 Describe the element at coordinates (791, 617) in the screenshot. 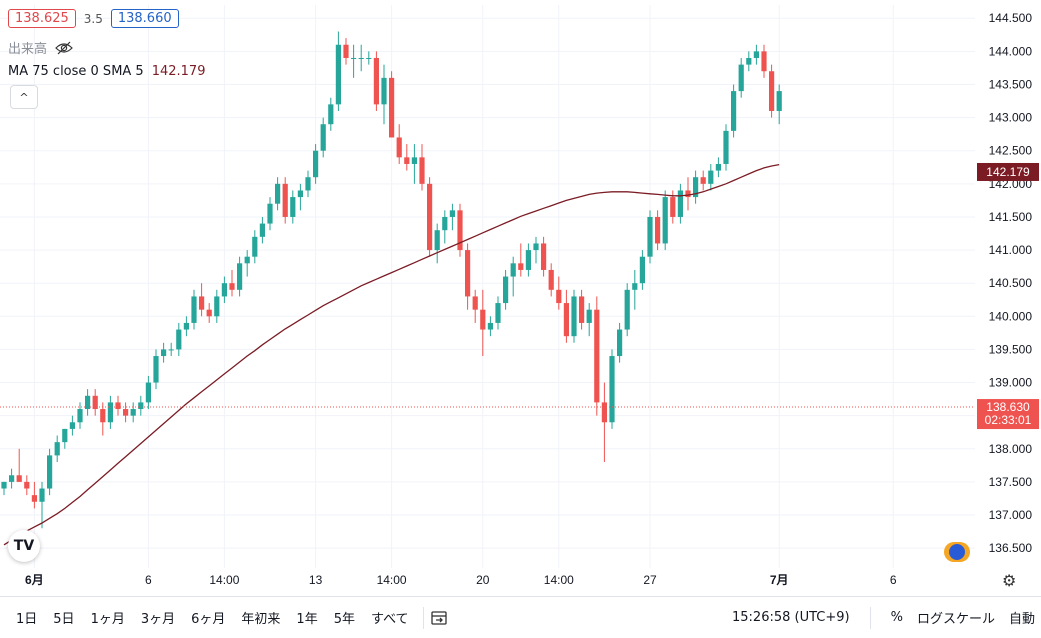

I see `clock-time: 15:26:58 (UTC+9)` at that location.